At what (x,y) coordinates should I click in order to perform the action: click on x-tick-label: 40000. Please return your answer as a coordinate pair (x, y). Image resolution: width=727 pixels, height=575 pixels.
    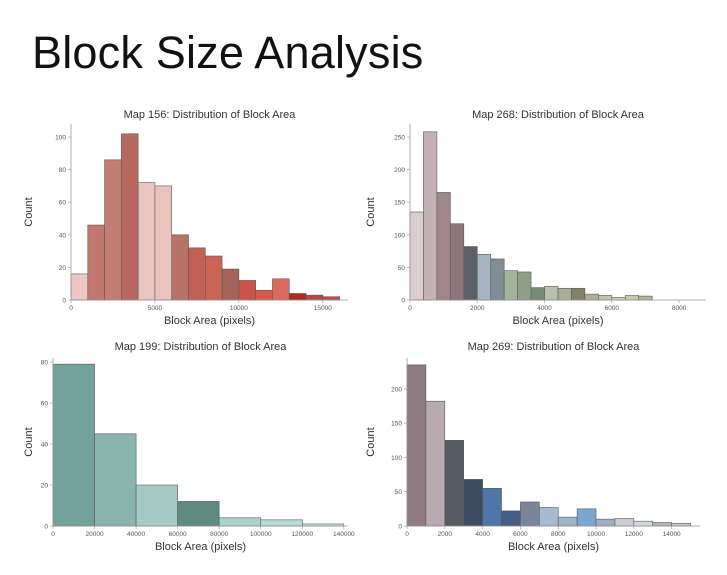
    Looking at the image, I should click on (136, 534).